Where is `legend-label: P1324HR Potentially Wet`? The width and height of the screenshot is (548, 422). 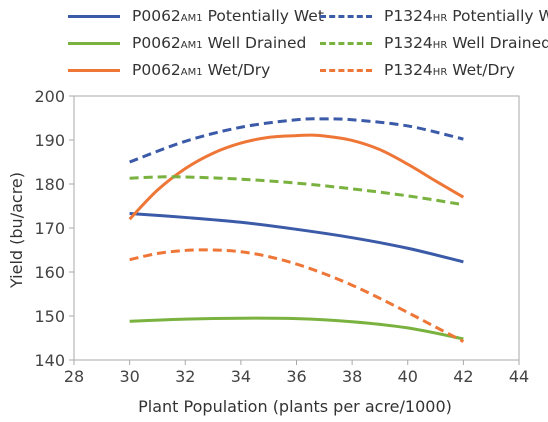
legend-label: P1324HR Potentially Wet is located at coordinates (466, 16).